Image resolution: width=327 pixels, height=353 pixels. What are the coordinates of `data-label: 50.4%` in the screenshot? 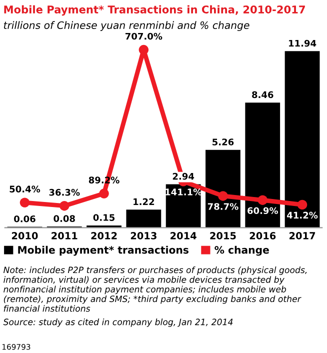 It's located at (25, 189).